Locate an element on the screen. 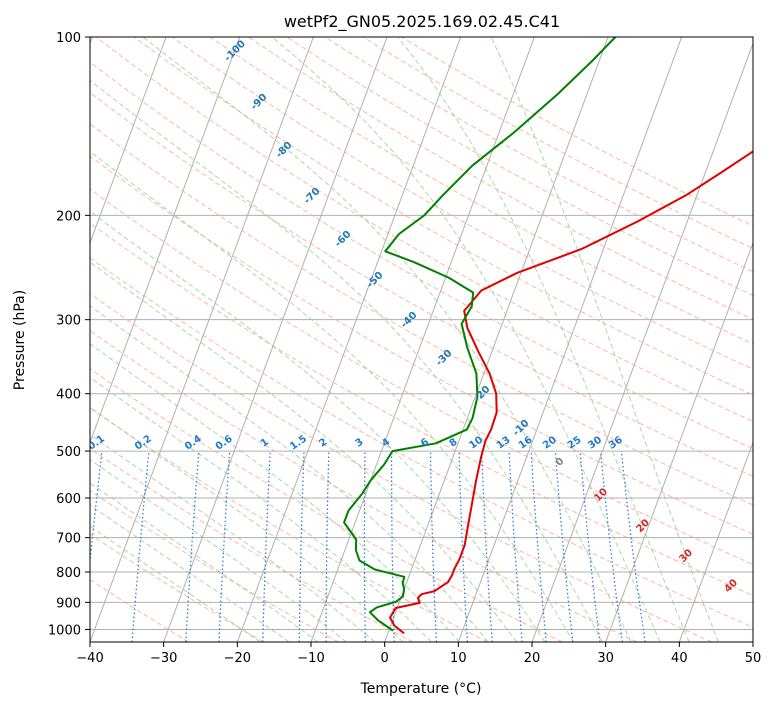  y-tick-label: 200 is located at coordinates (68, 216).